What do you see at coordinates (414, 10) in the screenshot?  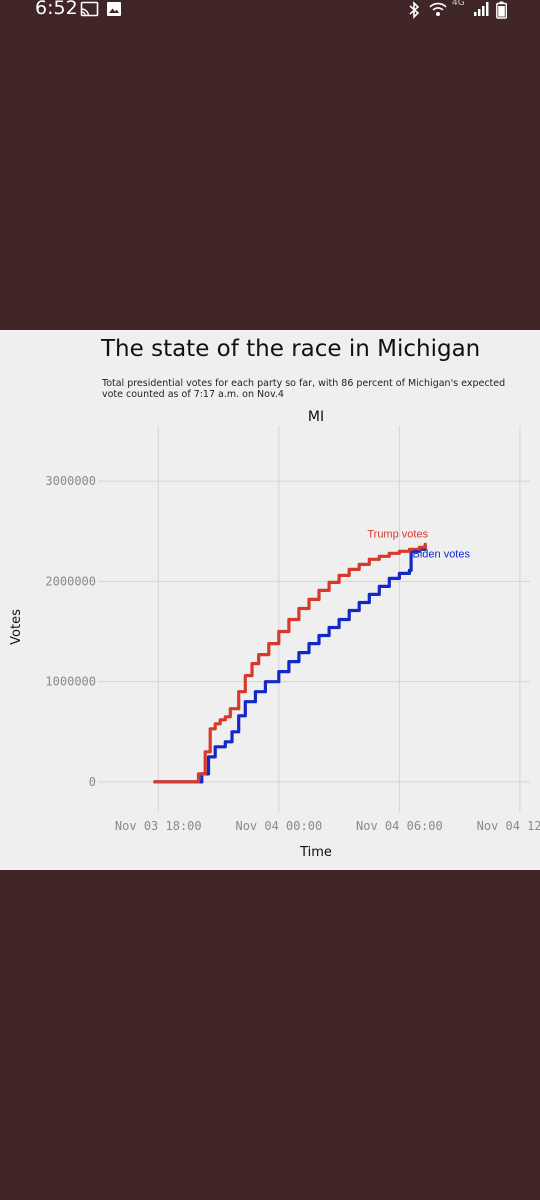 I see `bluetooth-icon` at bounding box center [414, 10].